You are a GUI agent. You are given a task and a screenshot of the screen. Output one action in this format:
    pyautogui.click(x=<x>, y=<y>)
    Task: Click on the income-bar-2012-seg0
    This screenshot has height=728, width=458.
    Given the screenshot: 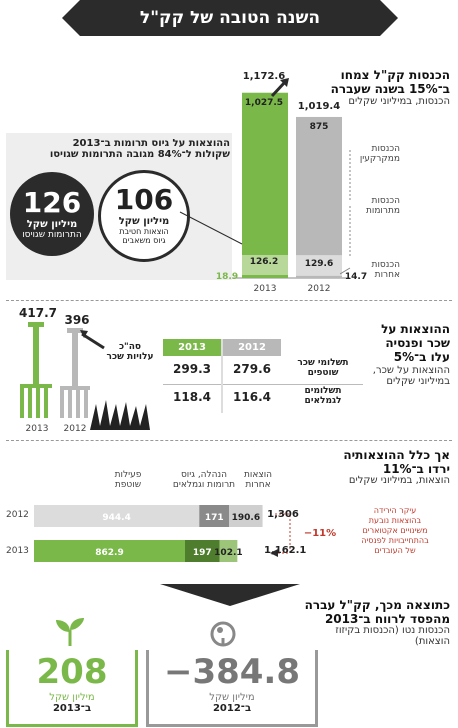 What is the action you would take?
    pyautogui.click(x=319, y=186)
    